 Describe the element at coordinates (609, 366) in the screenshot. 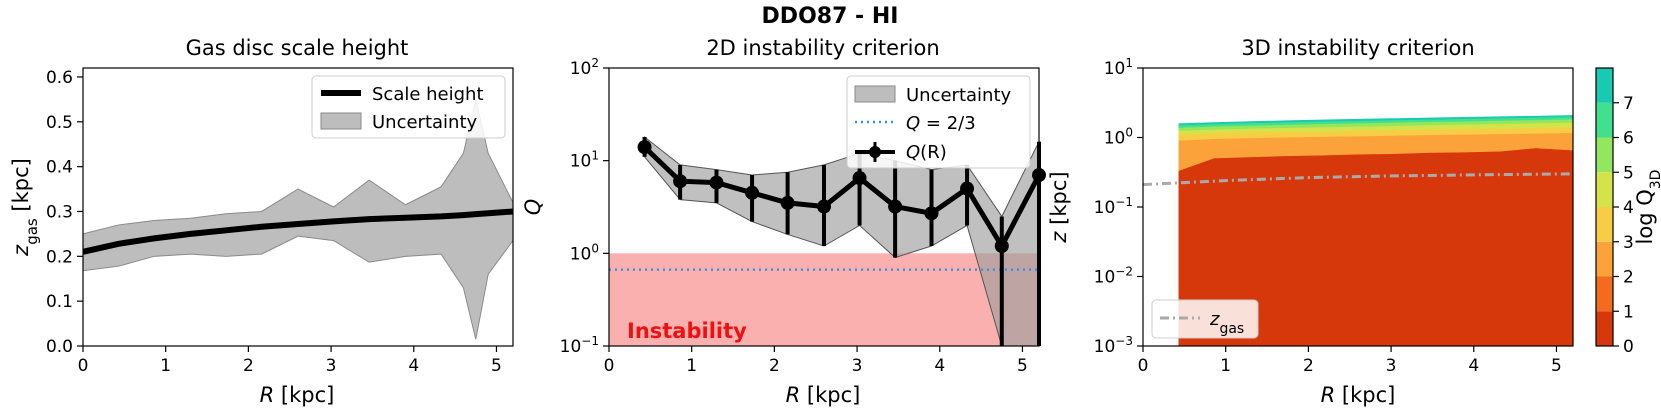

I see `p2-xtick-label: 0` at that location.